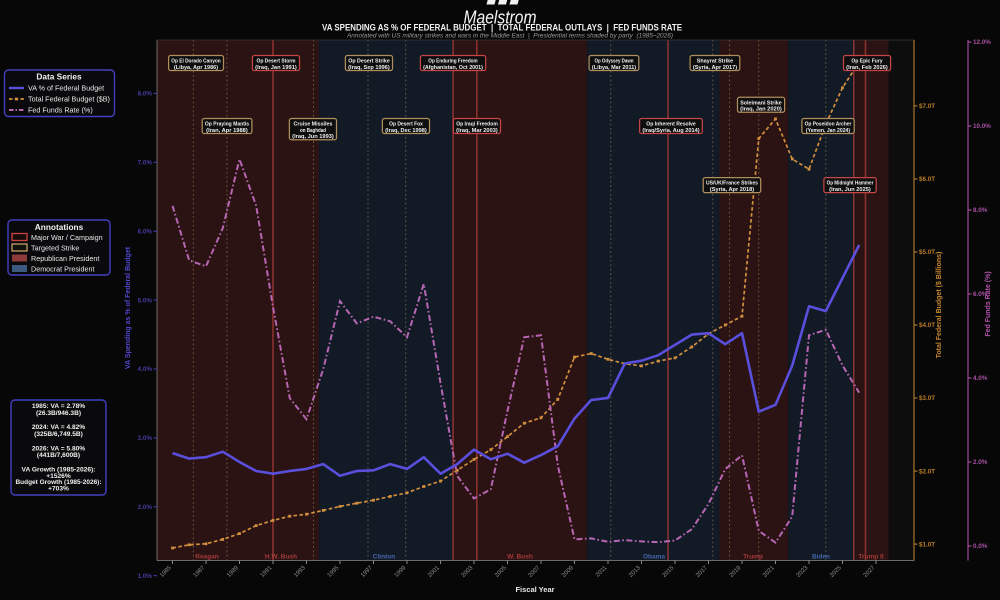 This screenshot has width=1000, height=600. Describe the element at coordinates (276, 68) in the screenshot. I see `svg-text: (Iraq, Jan 1991)` at that location.